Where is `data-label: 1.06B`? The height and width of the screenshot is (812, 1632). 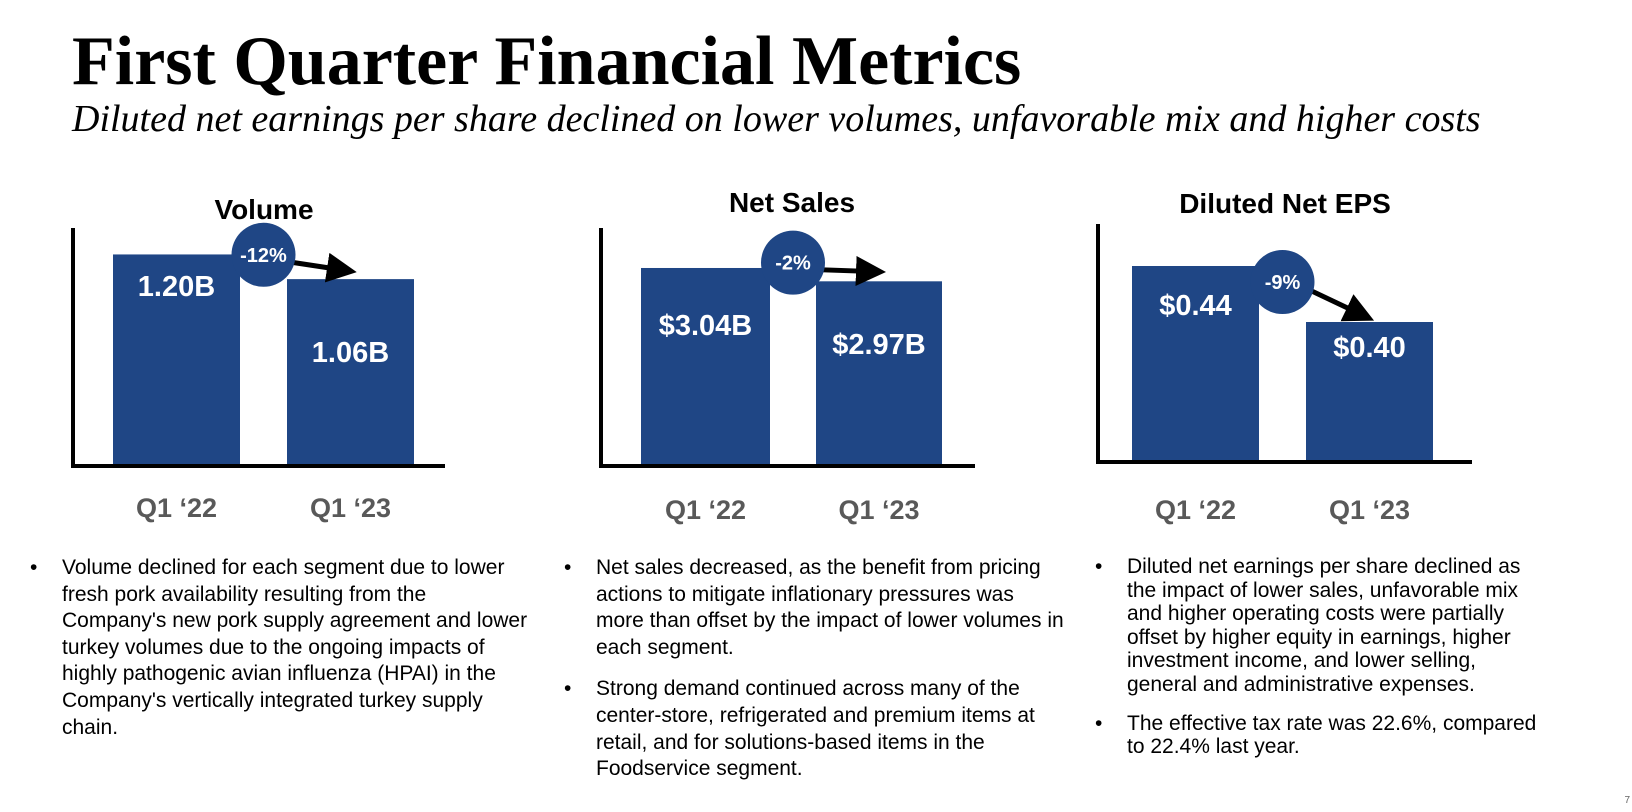
data-label: 1.06B is located at coordinates (350, 353).